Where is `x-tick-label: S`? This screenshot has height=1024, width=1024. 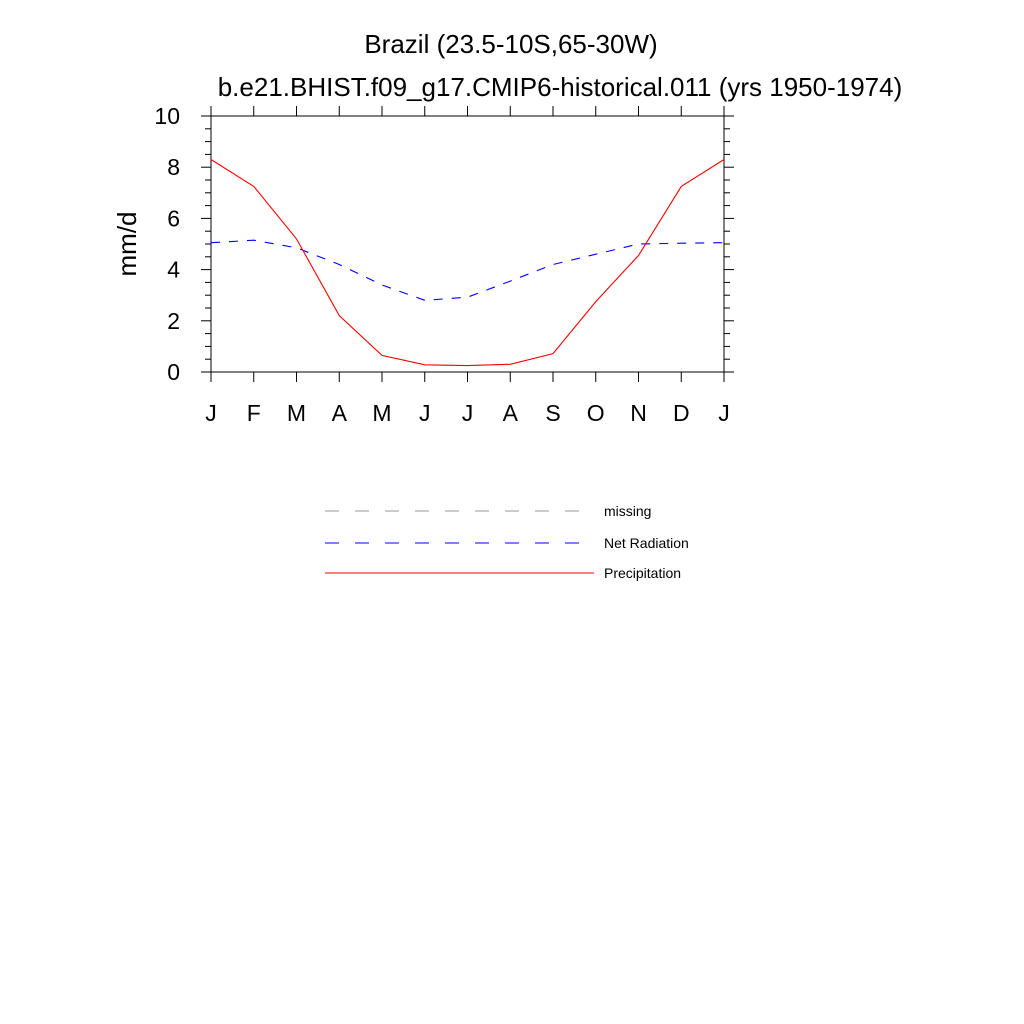 x-tick-label: S is located at coordinates (552, 413).